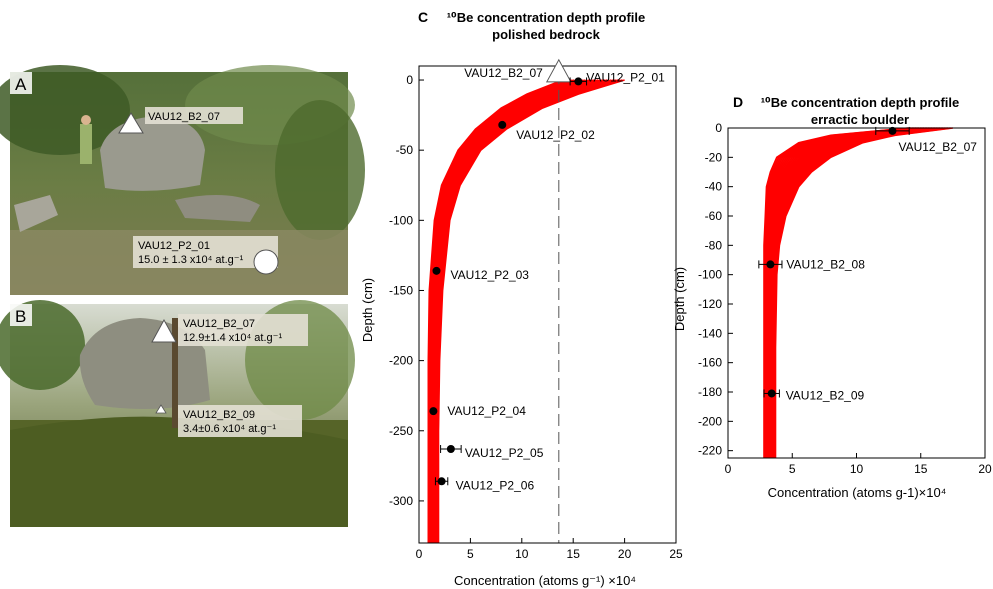  Describe the element at coordinates (867, 264) in the screenshot. I see `chart-d-marks: VAU12_B2_07 VAU12_B2_08 VAU12_B2_09` at that location.